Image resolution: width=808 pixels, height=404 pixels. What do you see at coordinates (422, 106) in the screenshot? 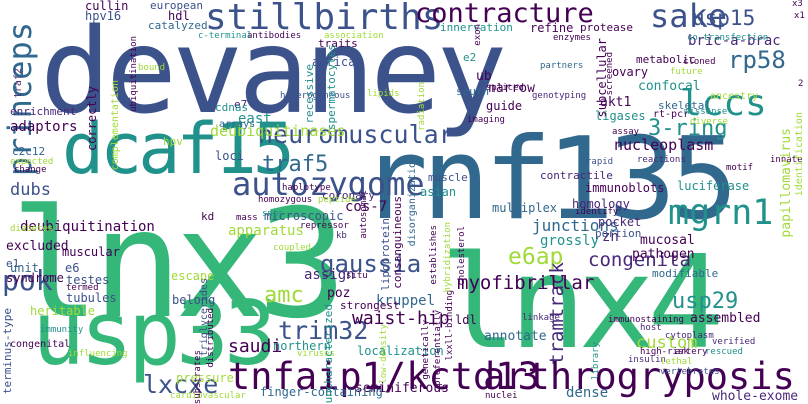
I see `cloud-word: radiation` at bounding box center [422, 106].